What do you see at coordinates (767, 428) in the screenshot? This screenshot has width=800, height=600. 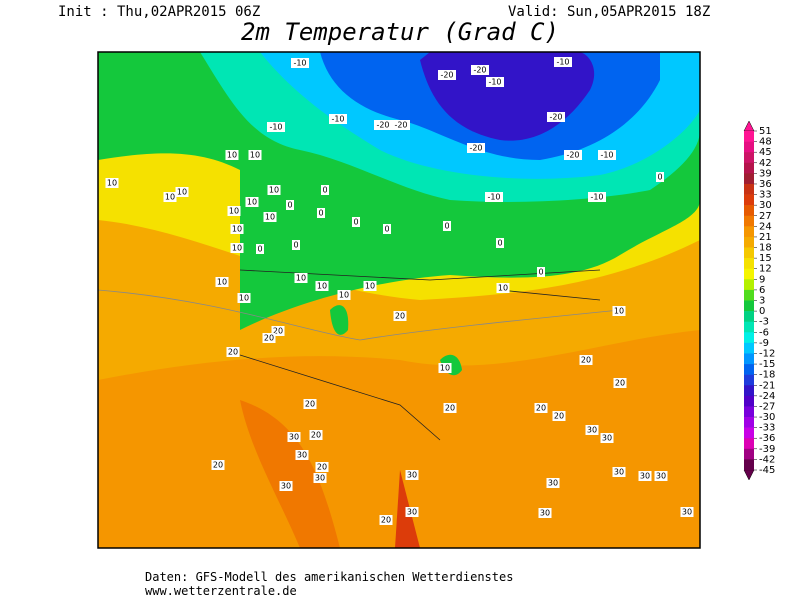 I see `colorbar-label: -33` at bounding box center [767, 428].